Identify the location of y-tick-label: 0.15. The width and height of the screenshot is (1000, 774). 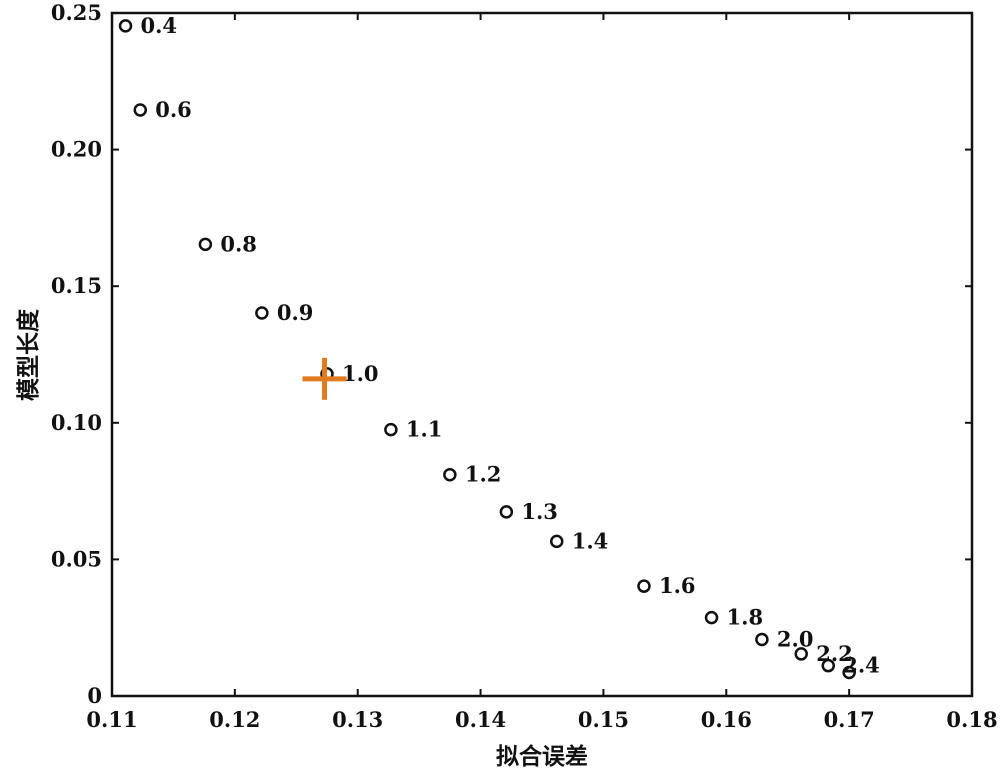
(76, 285).